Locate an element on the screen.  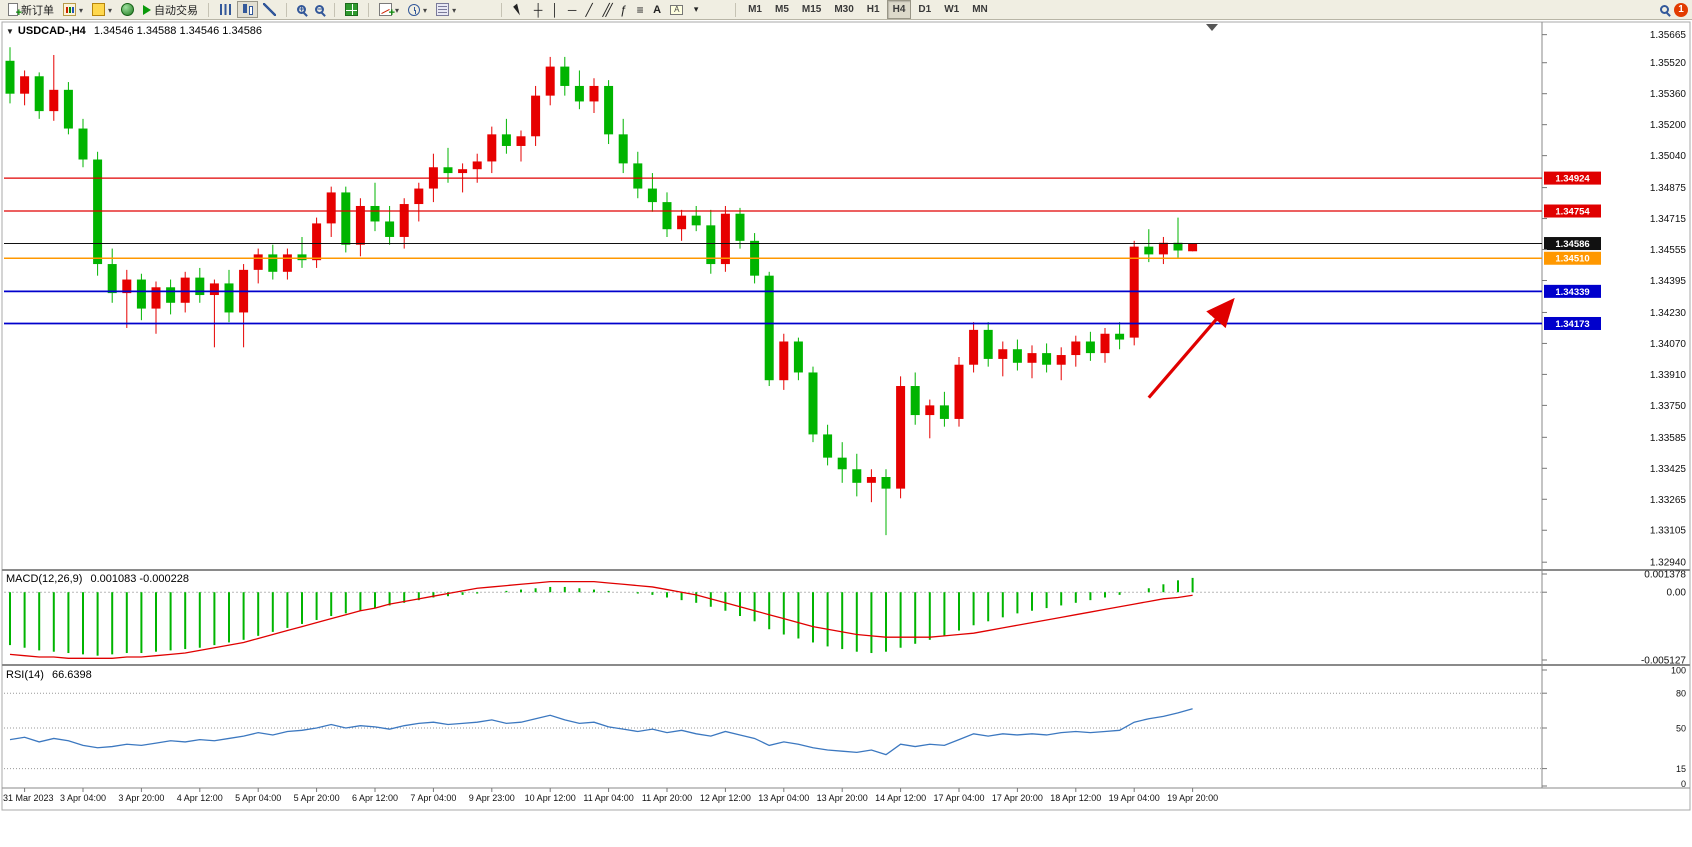
timeframe-h4-button: H4 is located at coordinates (899, 9).